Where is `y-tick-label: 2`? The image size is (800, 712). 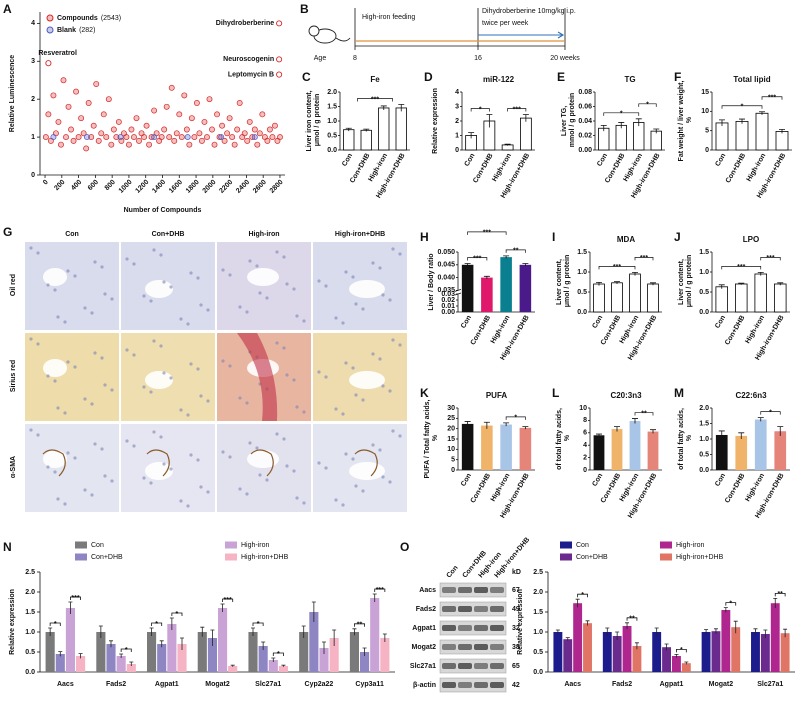
y-tick-label: 2 is located at coordinates (457, 121).